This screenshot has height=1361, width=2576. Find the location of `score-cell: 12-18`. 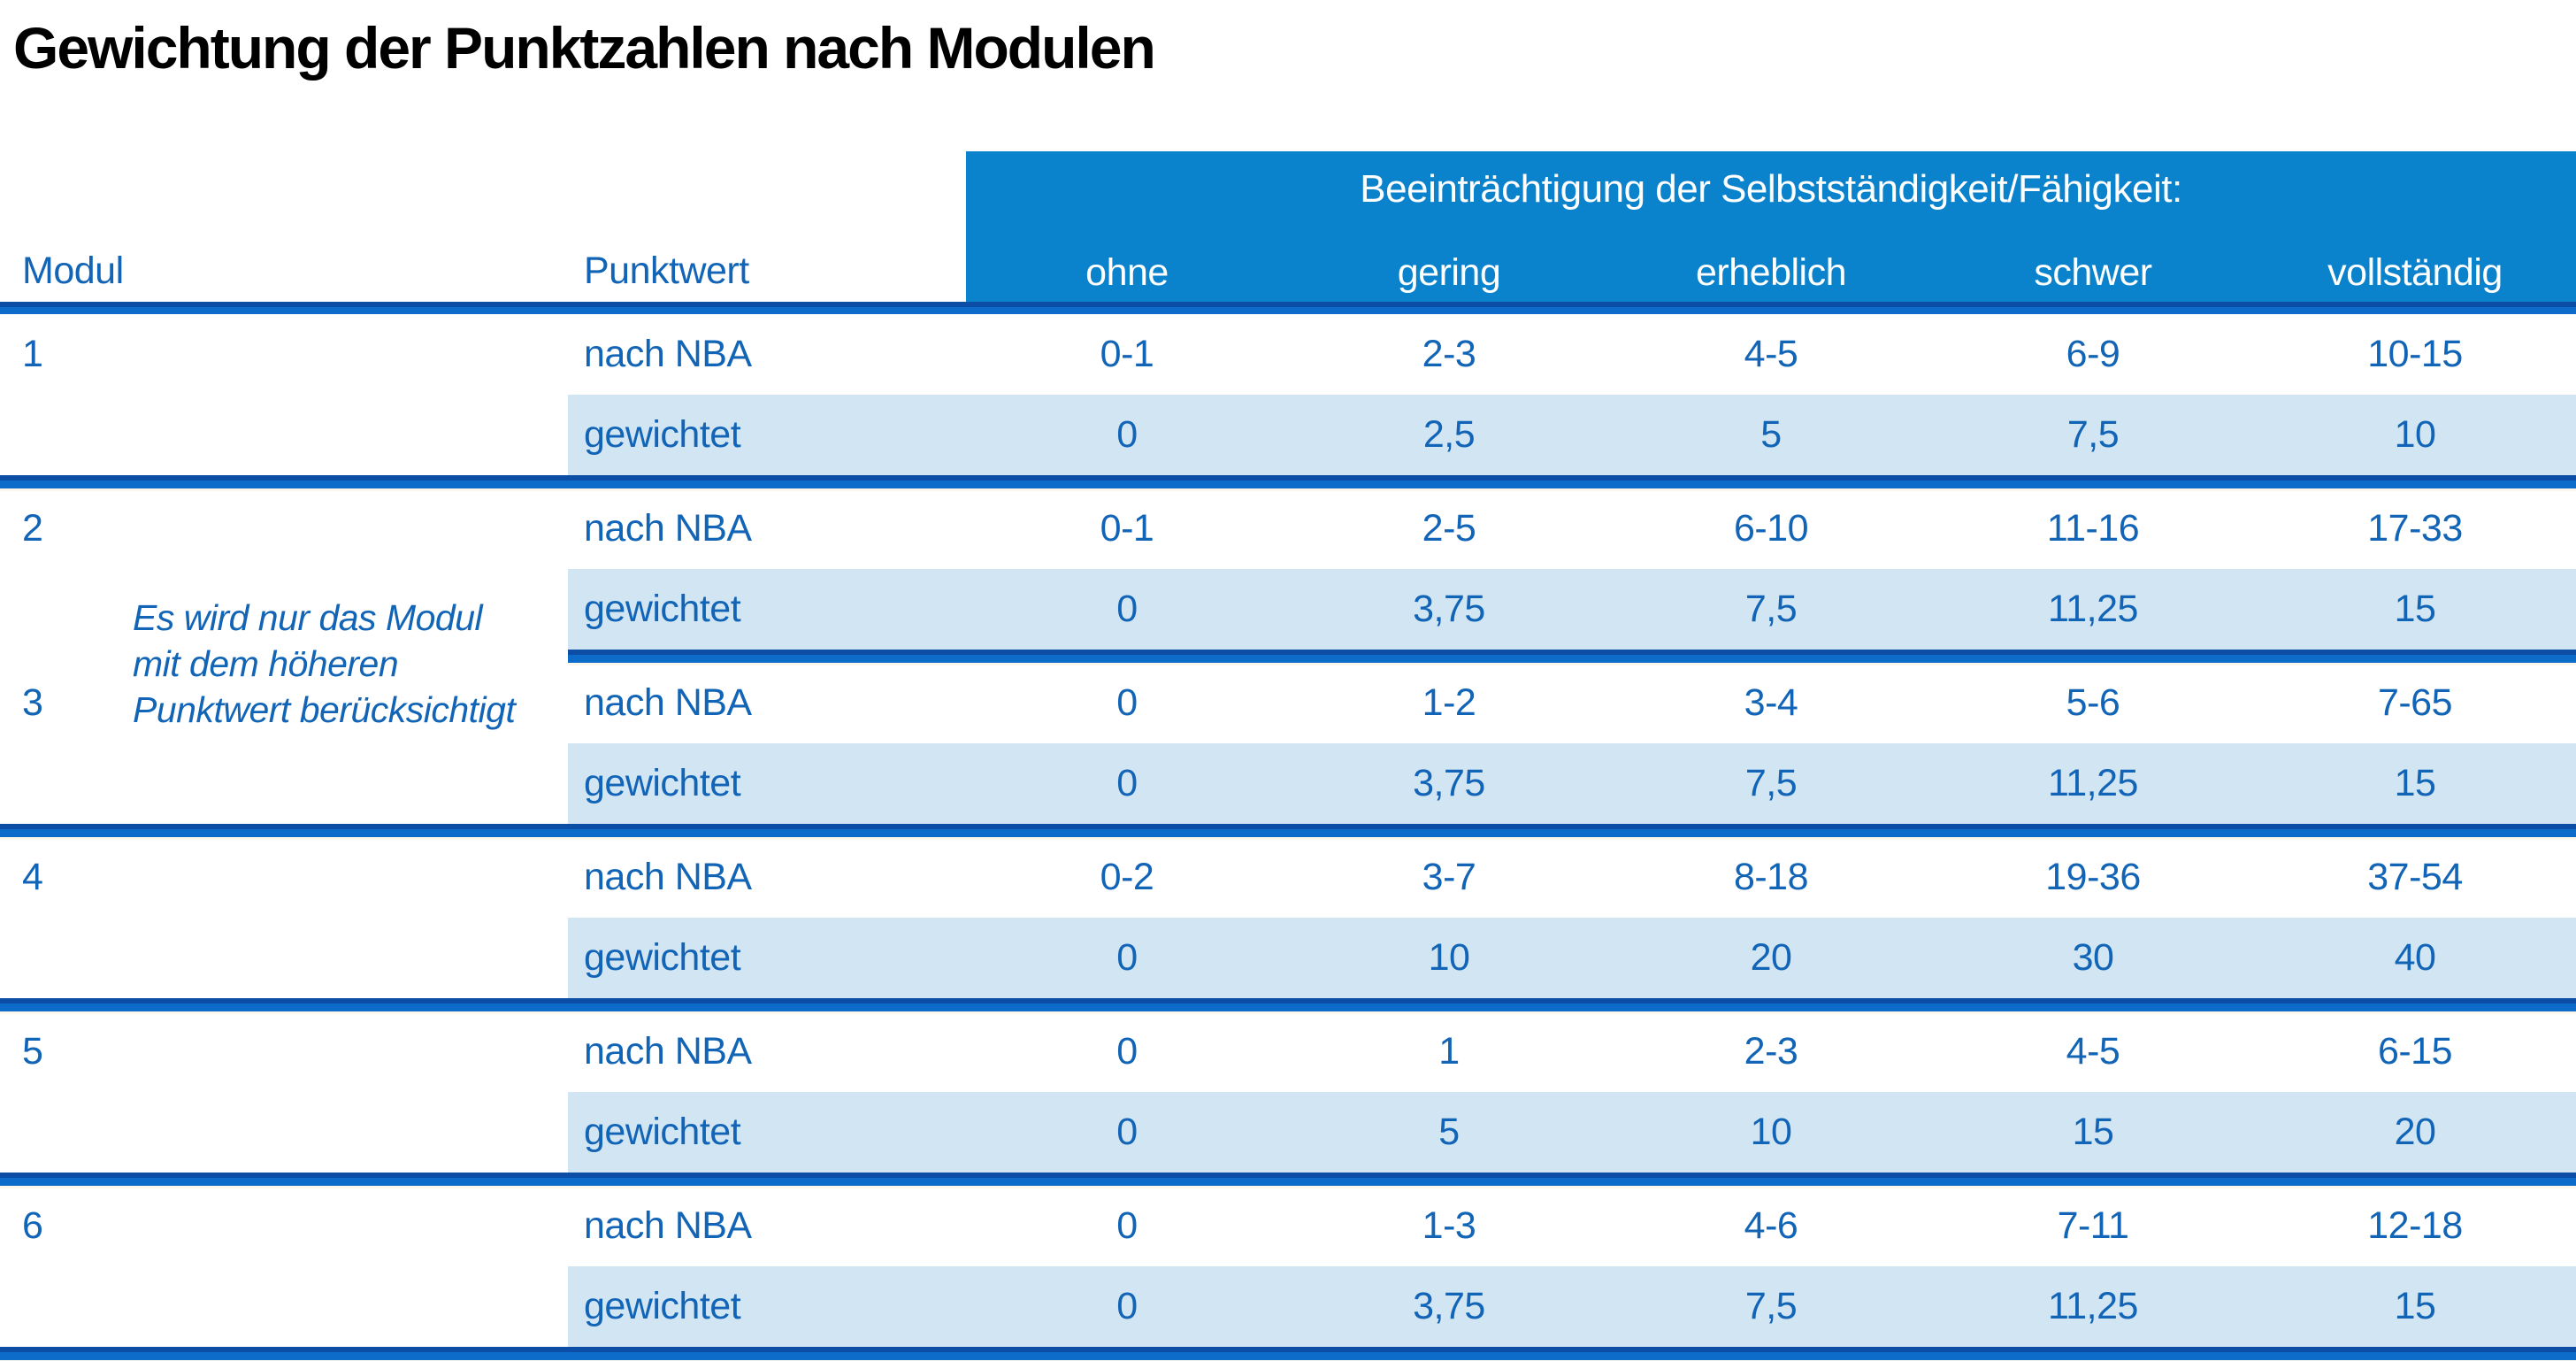

score-cell: 12-18 is located at coordinates (2415, 1225).